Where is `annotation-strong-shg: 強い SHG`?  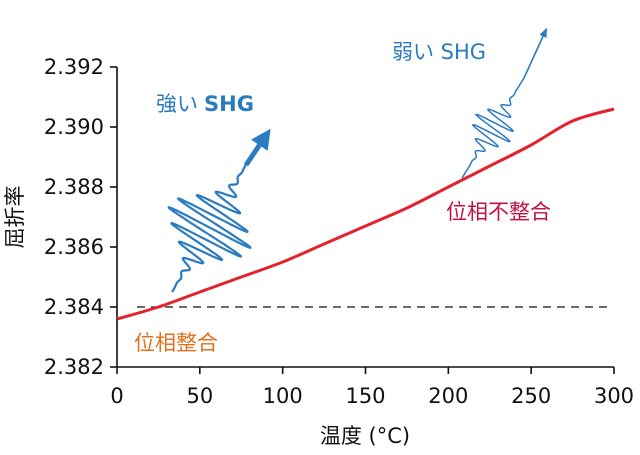
annotation-strong-shg: 強い SHG is located at coordinates (205, 104).